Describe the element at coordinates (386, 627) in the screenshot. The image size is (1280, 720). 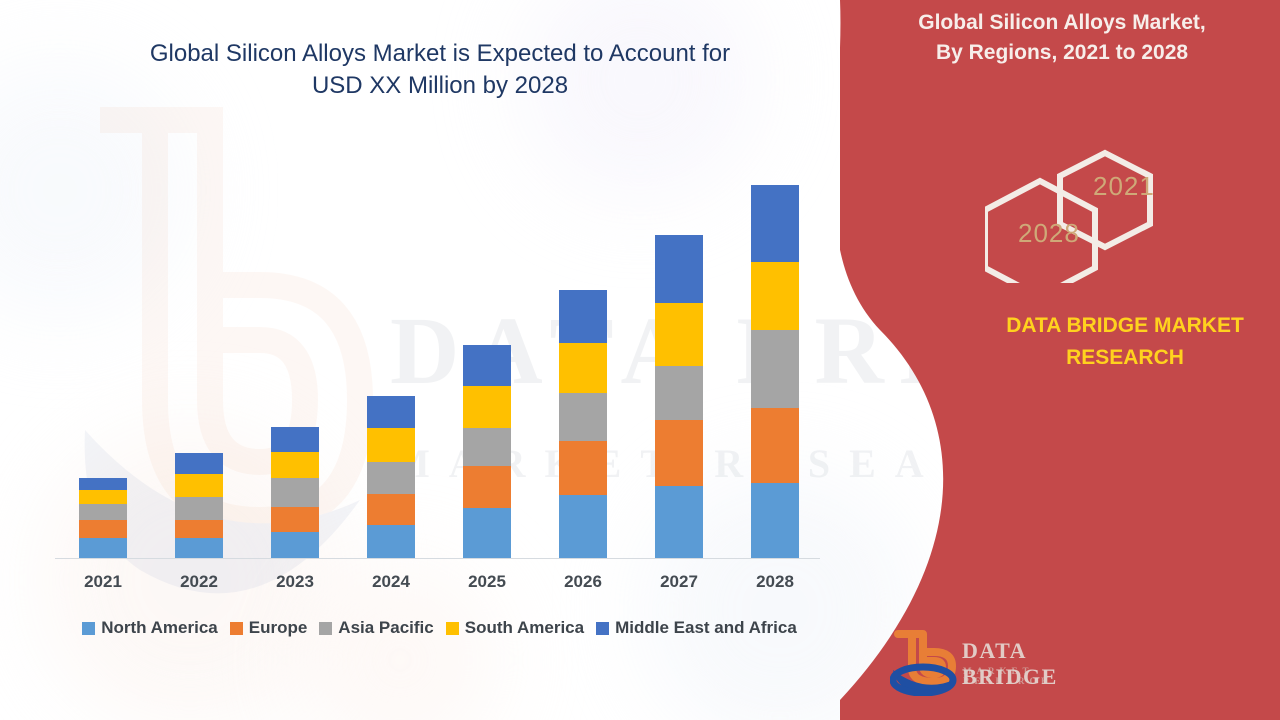
I see `legend-label: Asia Pacific` at that location.